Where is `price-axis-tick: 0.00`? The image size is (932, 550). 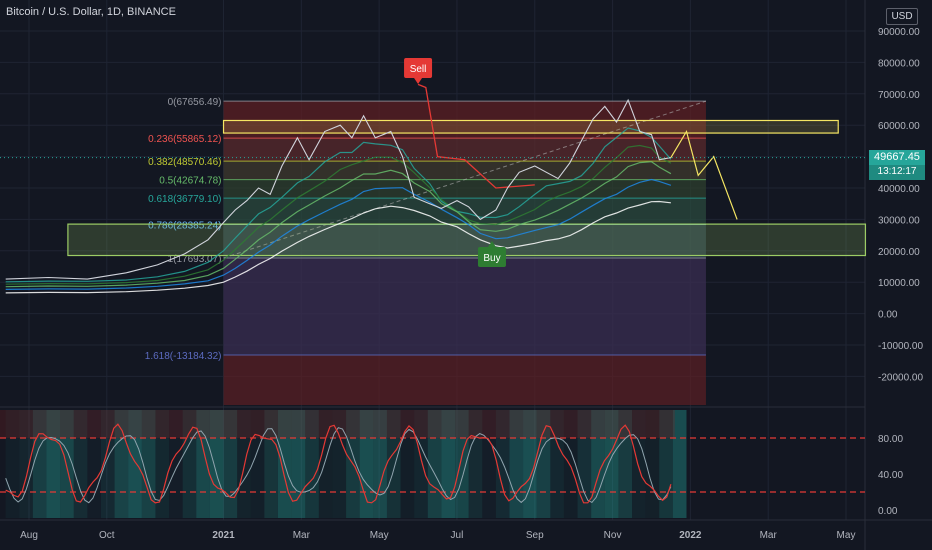 price-axis-tick: 0.00 is located at coordinates (888, 315).